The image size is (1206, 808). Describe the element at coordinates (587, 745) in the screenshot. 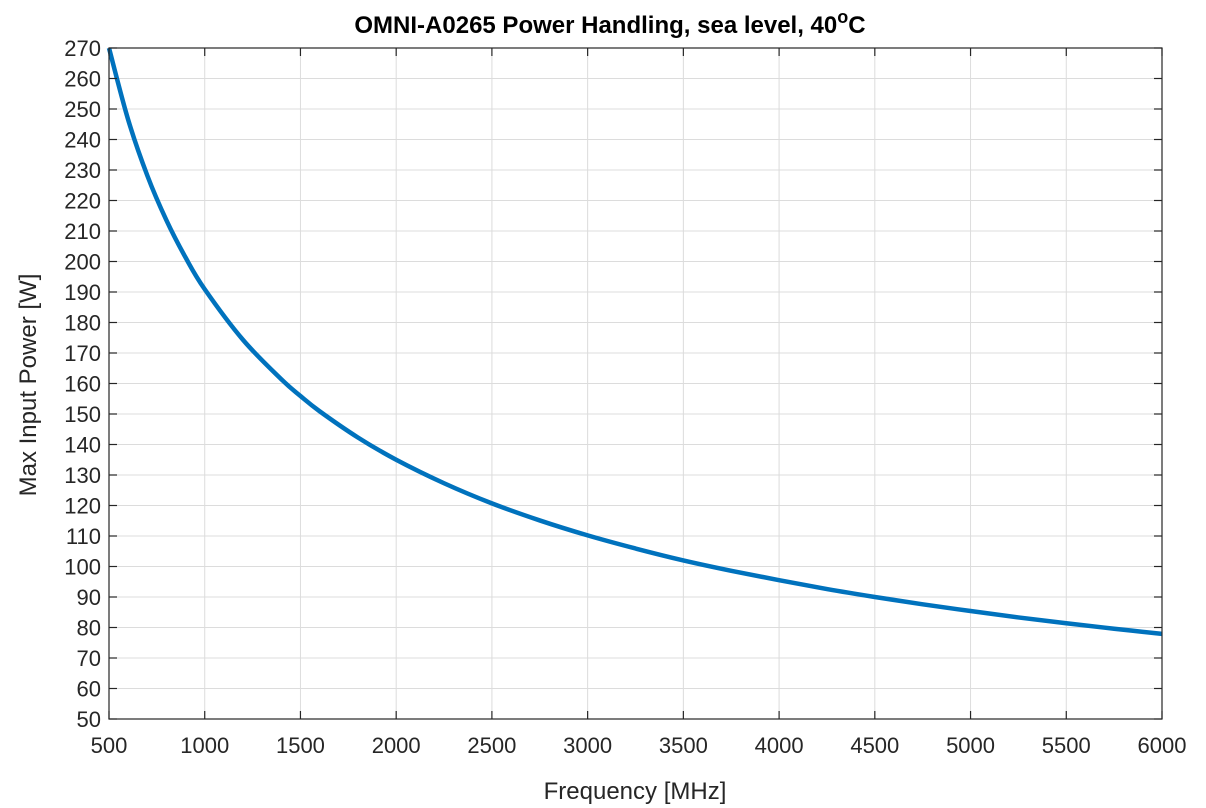

I see `x-tick-label: 3000` at that location.